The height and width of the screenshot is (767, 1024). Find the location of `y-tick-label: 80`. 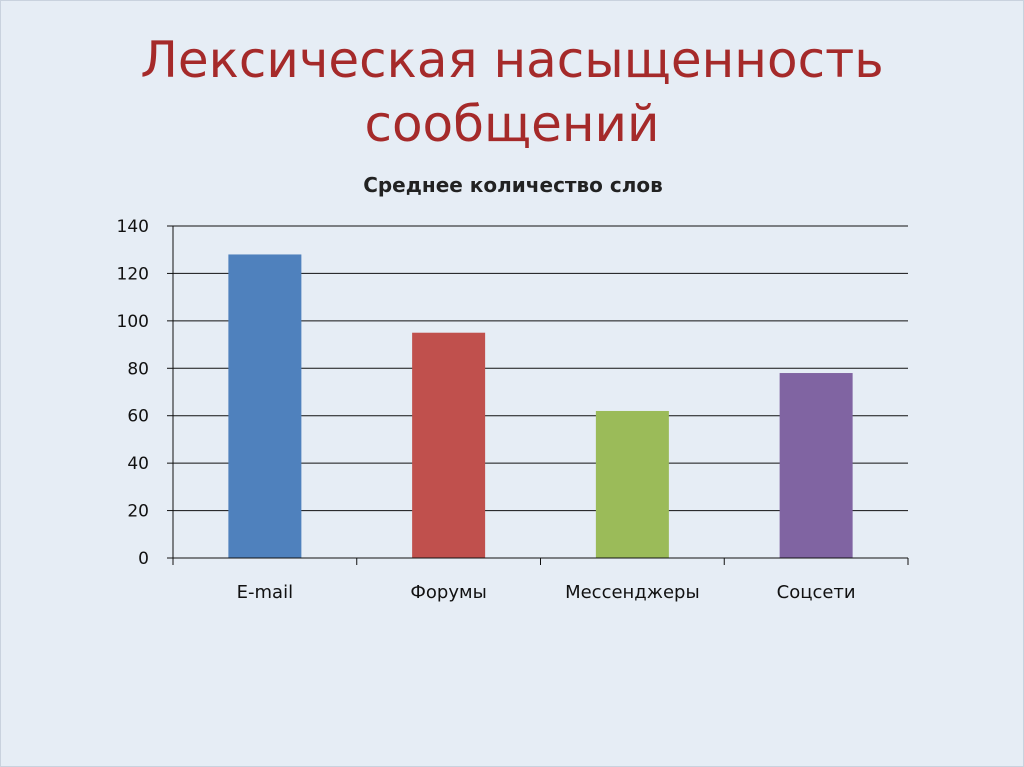

y-tick-label: 80 is located at coordinates (138, 369).